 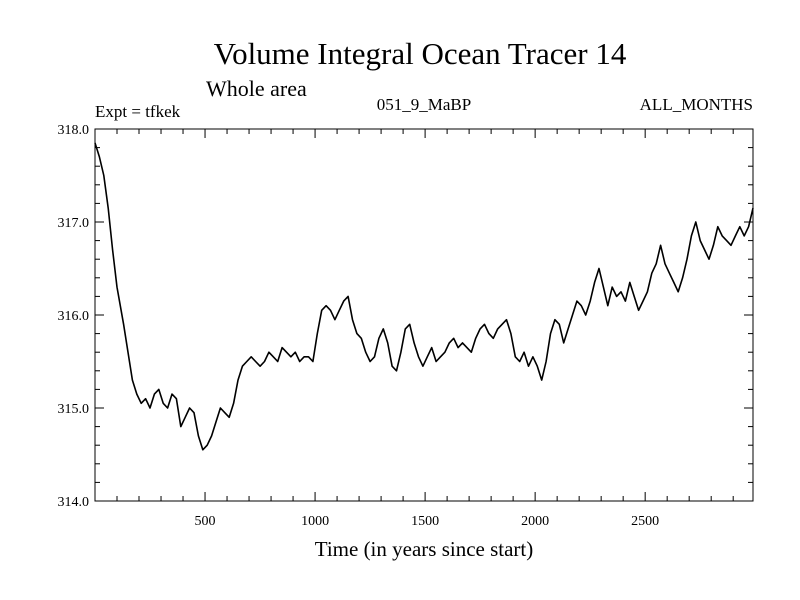 What do you see at coordinates (74, 130) in the screenshot?
I see `y-tick-label: 318.0` at bounding box center [74, 130].